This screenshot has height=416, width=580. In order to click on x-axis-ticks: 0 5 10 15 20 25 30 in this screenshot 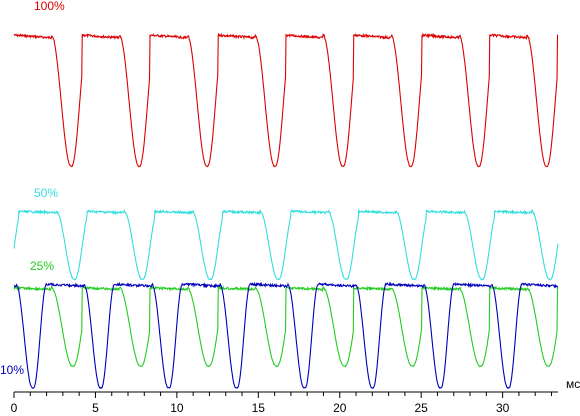, I will do `click(281, 403)`.